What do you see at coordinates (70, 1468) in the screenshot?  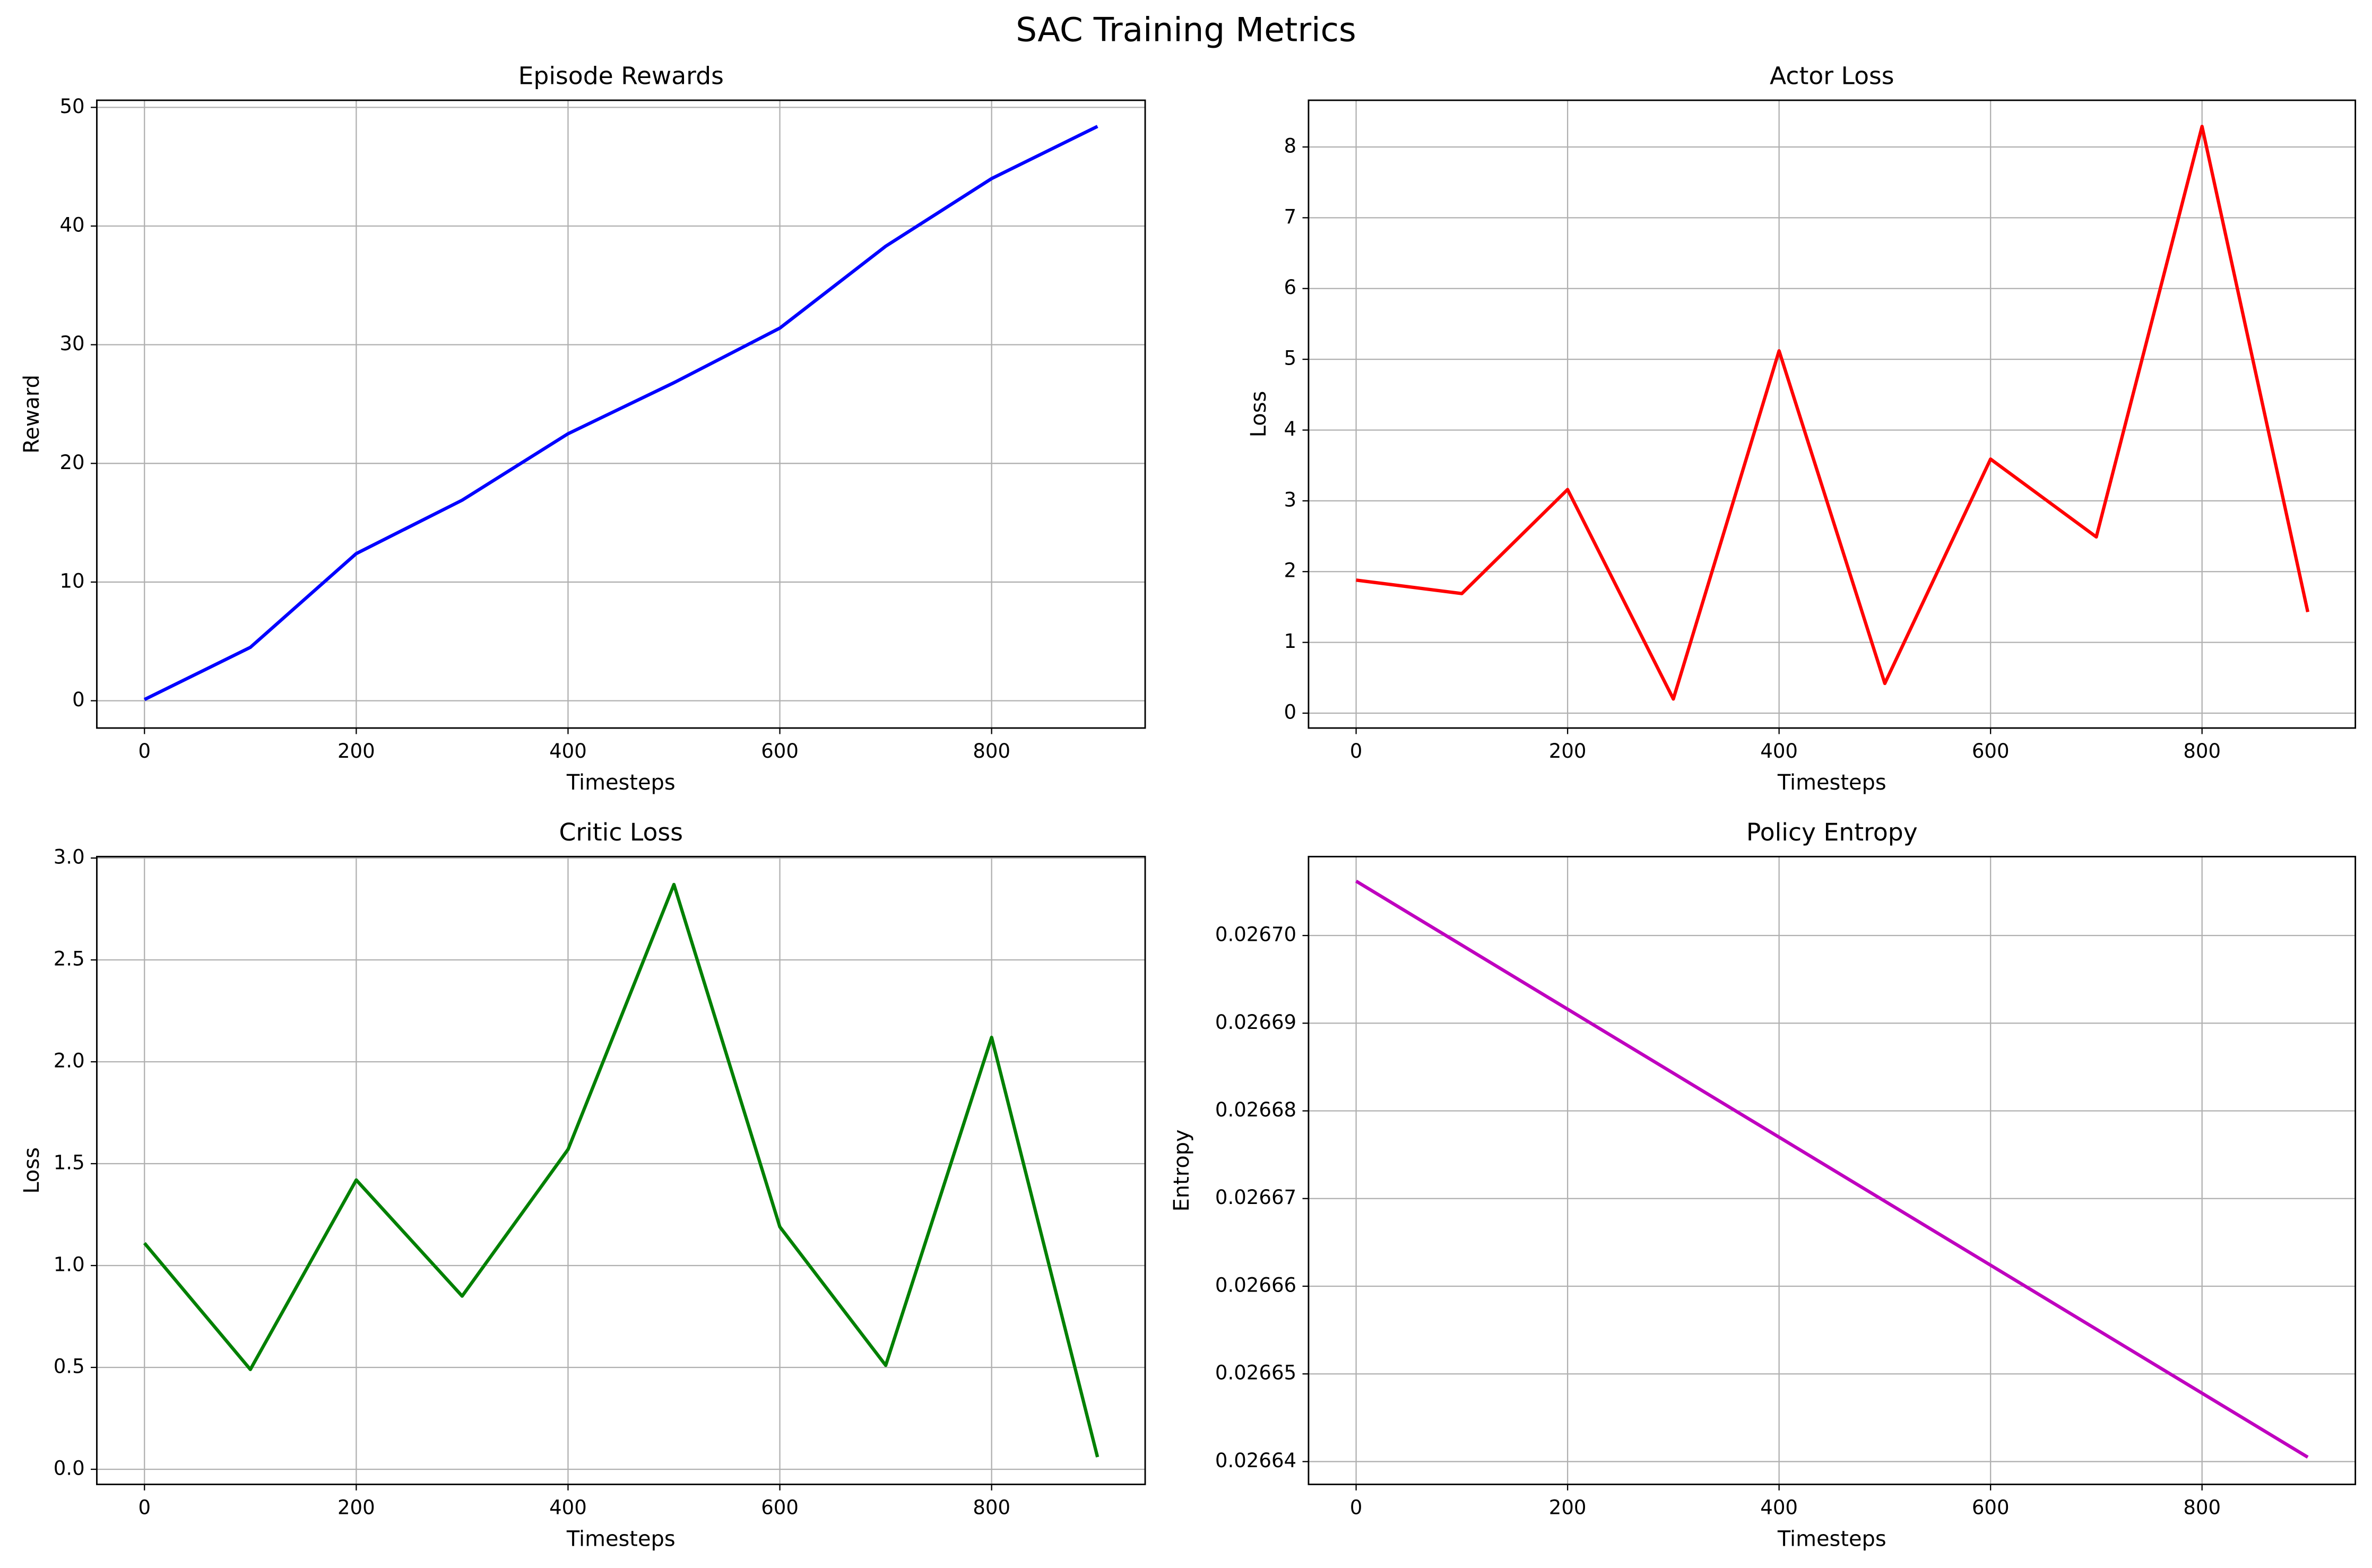 I see `y-tick-label: 0.0` at bounding box center [70, 1468].